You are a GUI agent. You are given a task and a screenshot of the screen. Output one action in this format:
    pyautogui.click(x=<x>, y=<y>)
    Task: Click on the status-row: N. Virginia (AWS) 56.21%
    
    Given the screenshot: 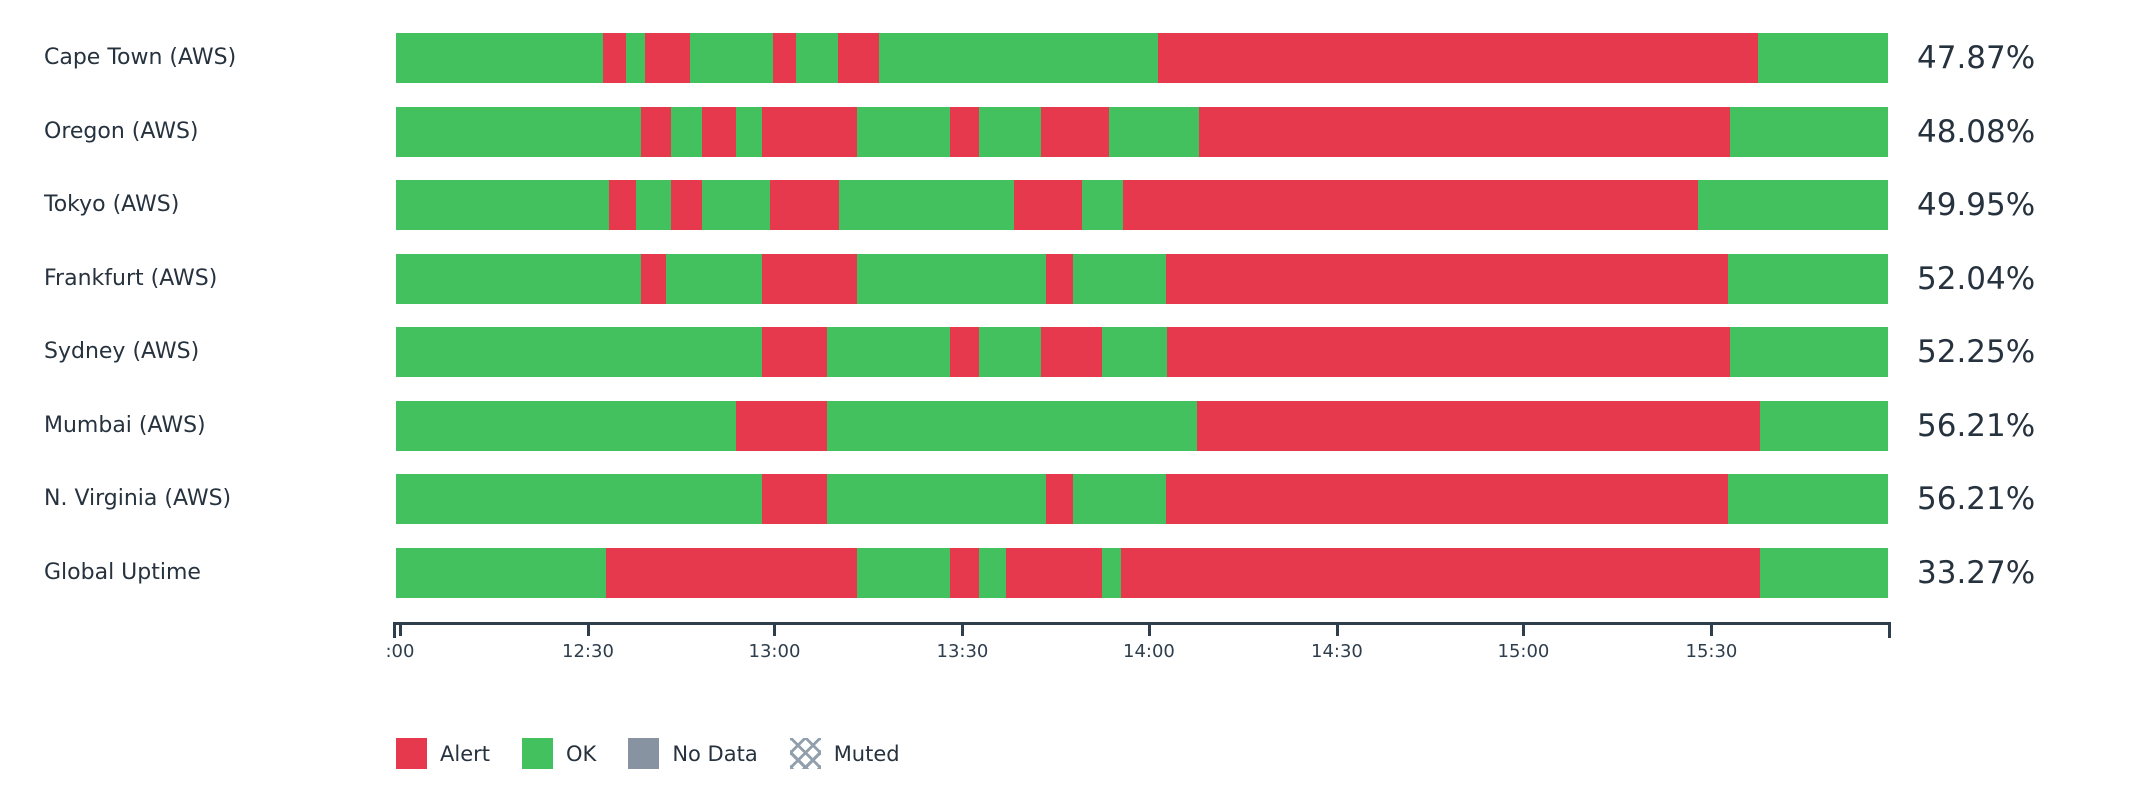 What is the action you would take?
    pyautogui.click(x=1067, y=499)
    